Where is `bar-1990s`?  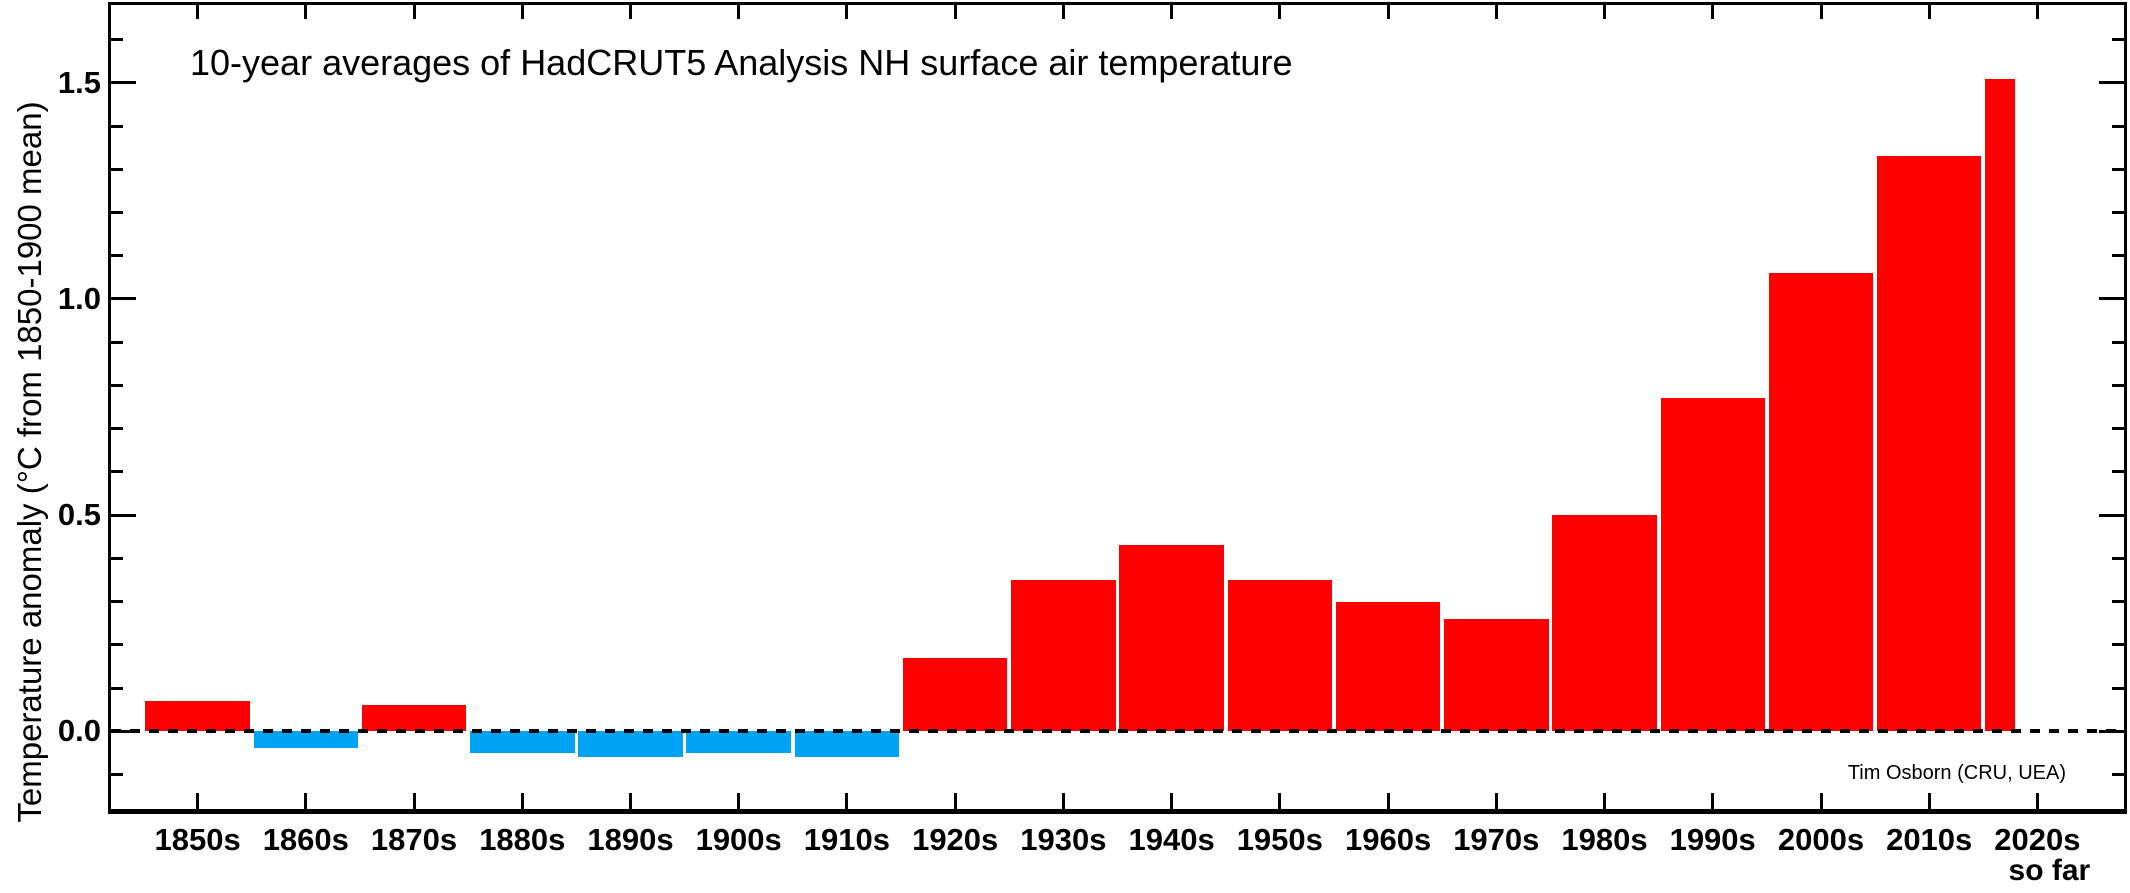
bar-1990s is located at coordinates (1712, 565).